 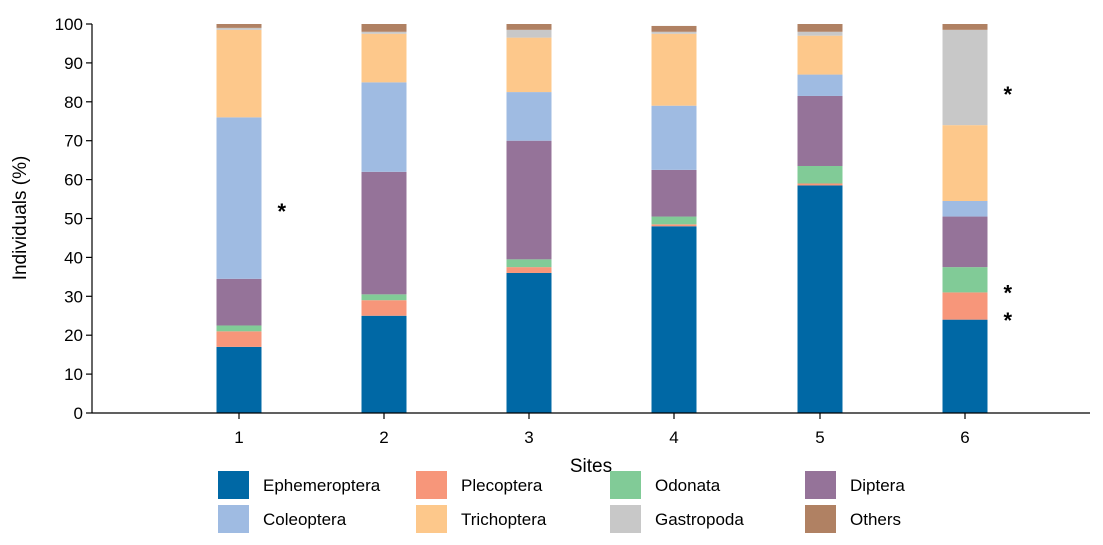 I want to click on bar-segment-site-5-coleoptera, so click(x=820, y=85).